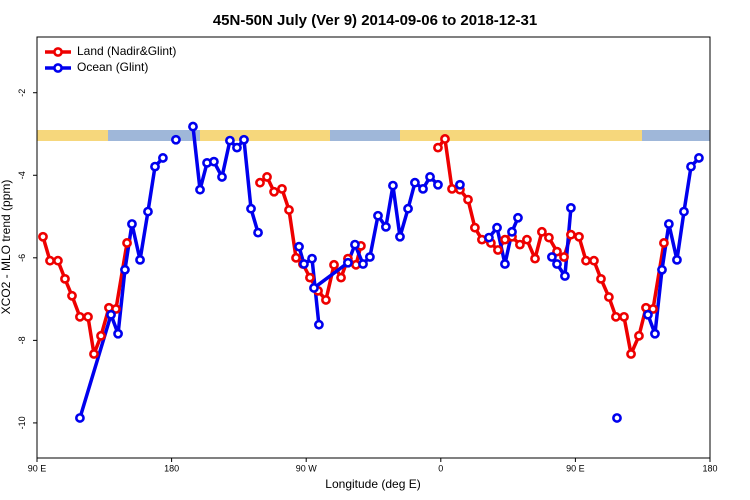  What do you see at coordinates (22, 93) in the screenshot?
I see `y-tick-label: -2` at bounding box center [22, 93].